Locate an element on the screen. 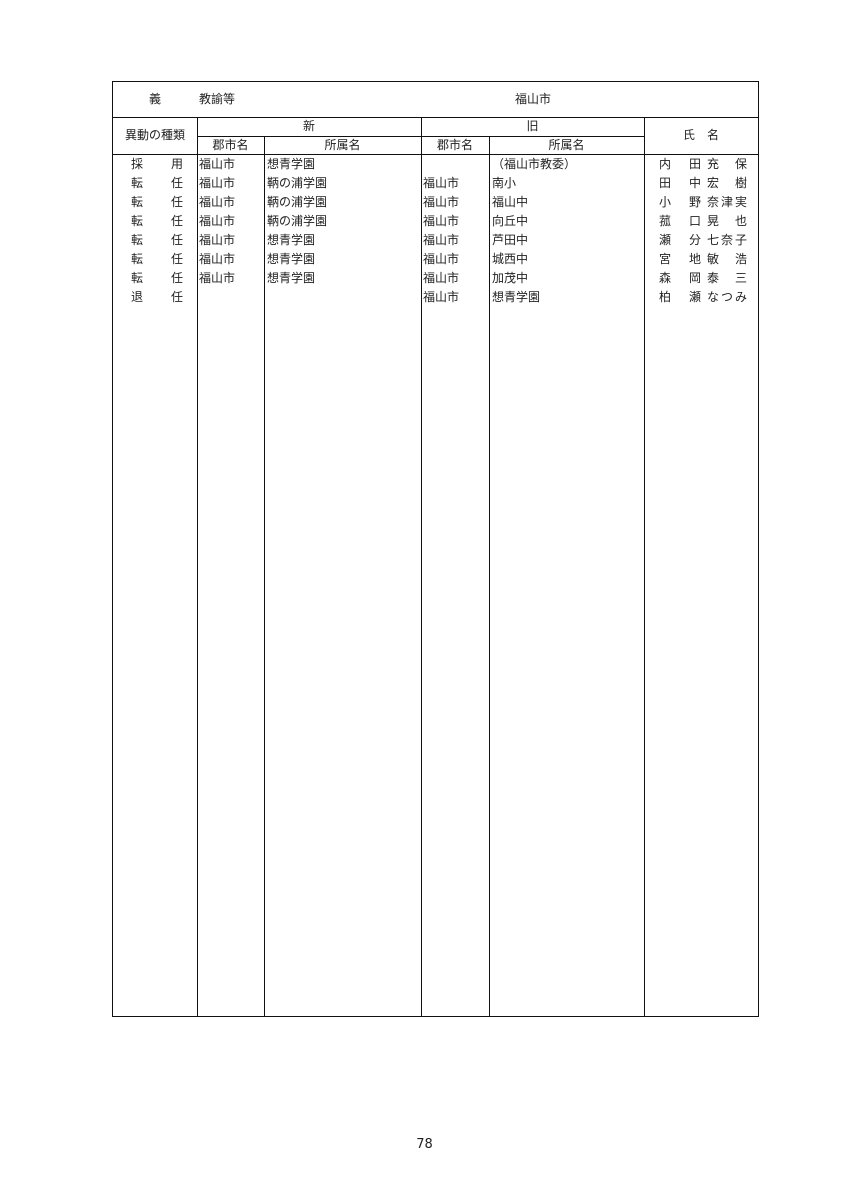 This screenshot has width=849, height=1200. table-cell: 城西中 is located at coordinates (510, 259).